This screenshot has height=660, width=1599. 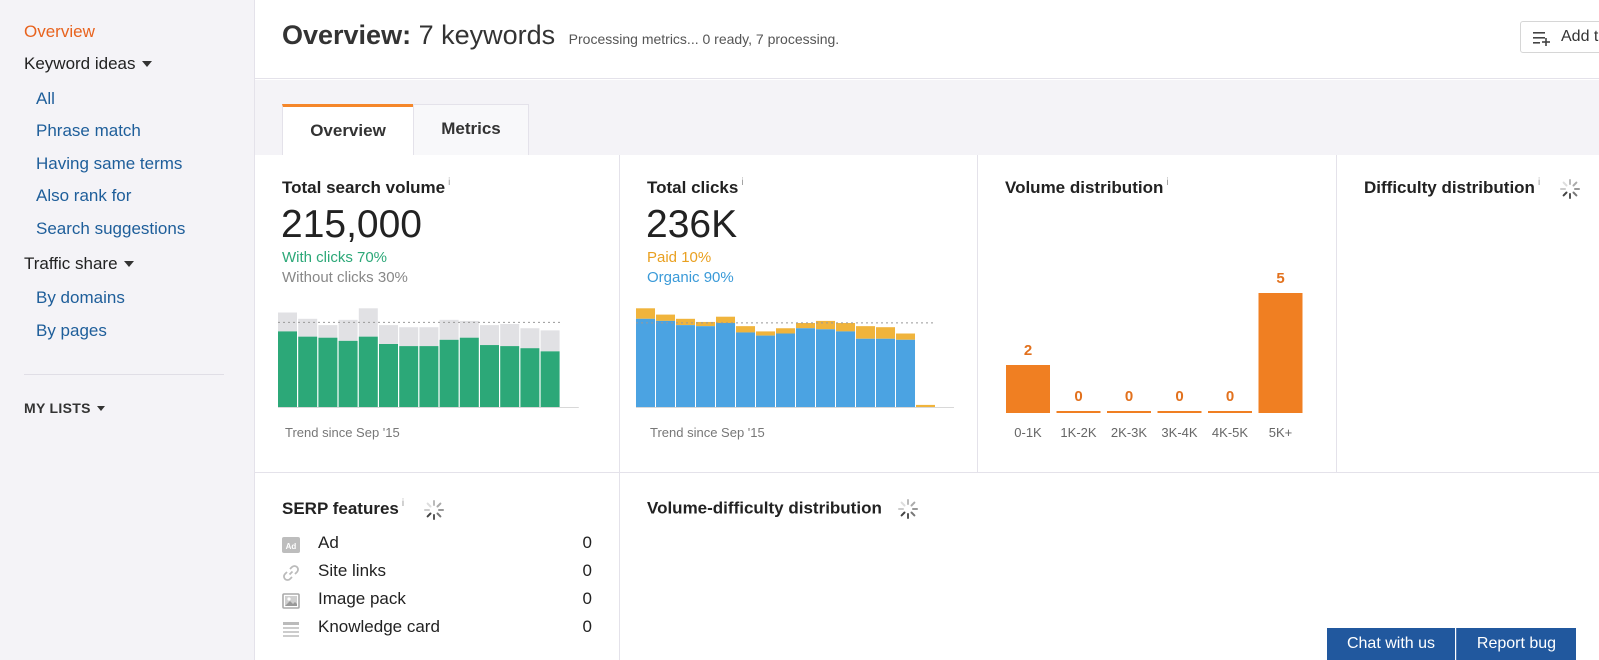 What do you see at coordinates (84, 195) in the screenshot?
I see `sidebar-item-also-rank-for: Also rank for` at bounding box center [84, 195].